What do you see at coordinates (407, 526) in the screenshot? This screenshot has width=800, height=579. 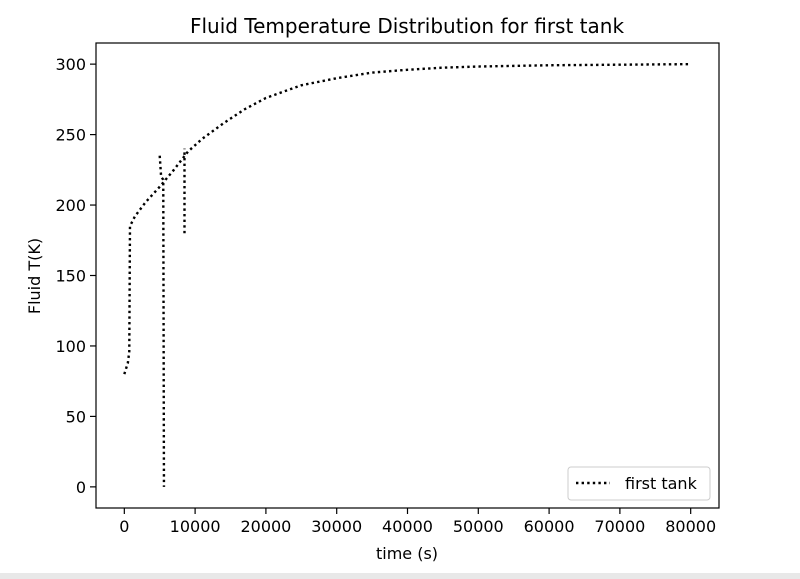 I see `x-tick-label: 40000` at bounding box center [407, 526].